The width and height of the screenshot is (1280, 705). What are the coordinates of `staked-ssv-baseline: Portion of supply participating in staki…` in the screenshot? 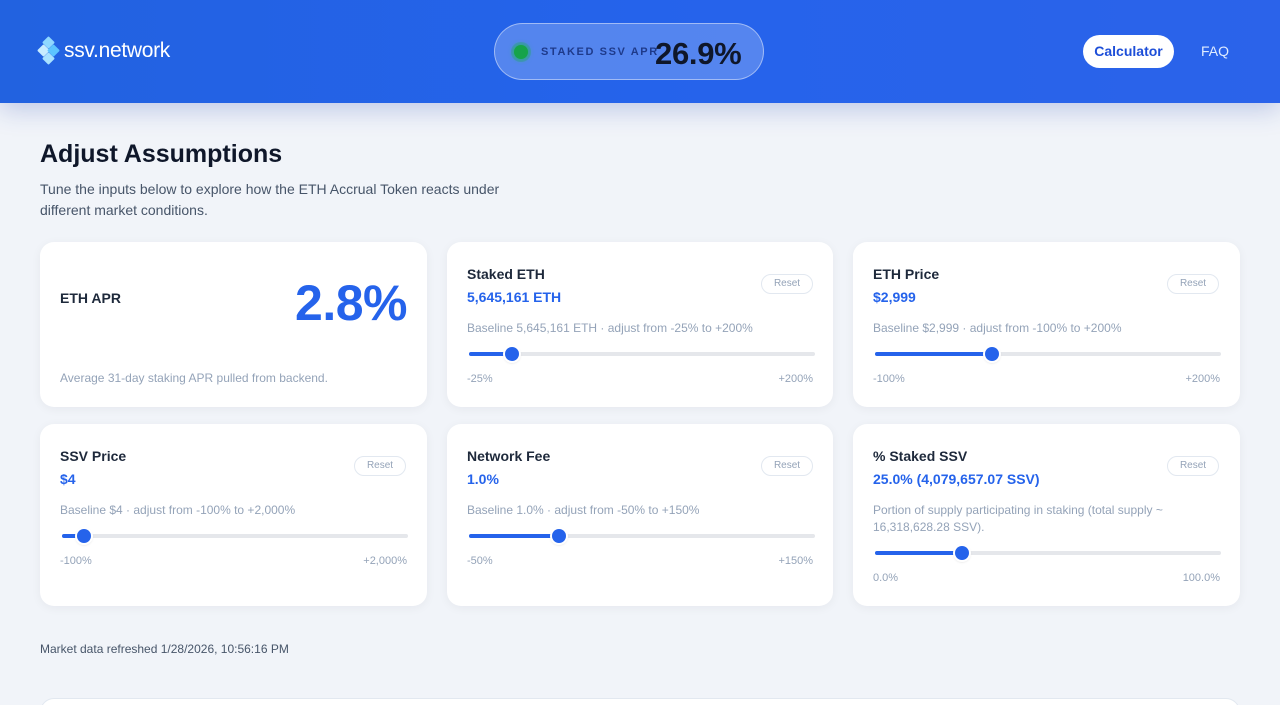 It's located at (1018, 518).